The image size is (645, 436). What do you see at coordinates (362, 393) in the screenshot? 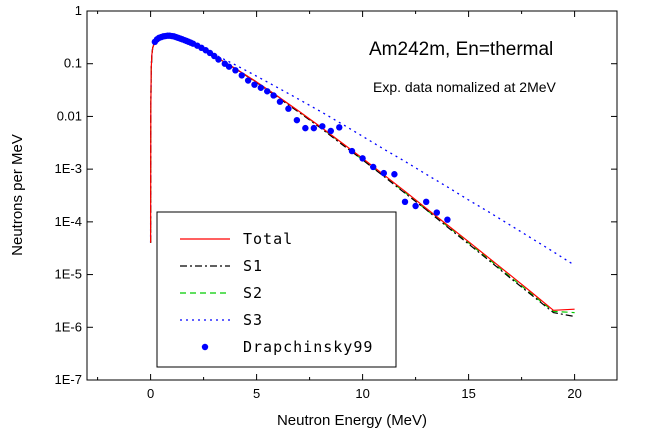
I see `x-tick-label: 10` at bounding box center [362, 393].